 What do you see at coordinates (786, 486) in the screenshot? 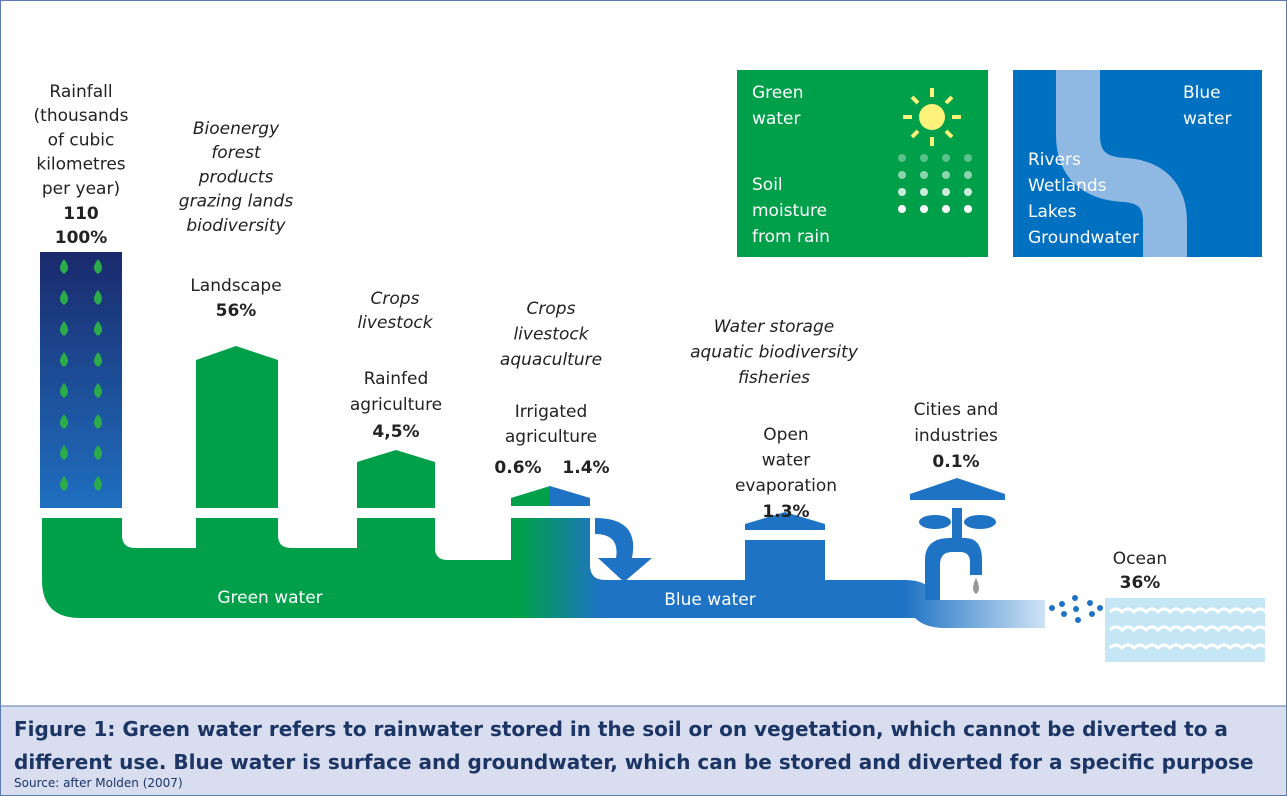
I see `open-water-name: evaporation` at bounding box center [786, 486].